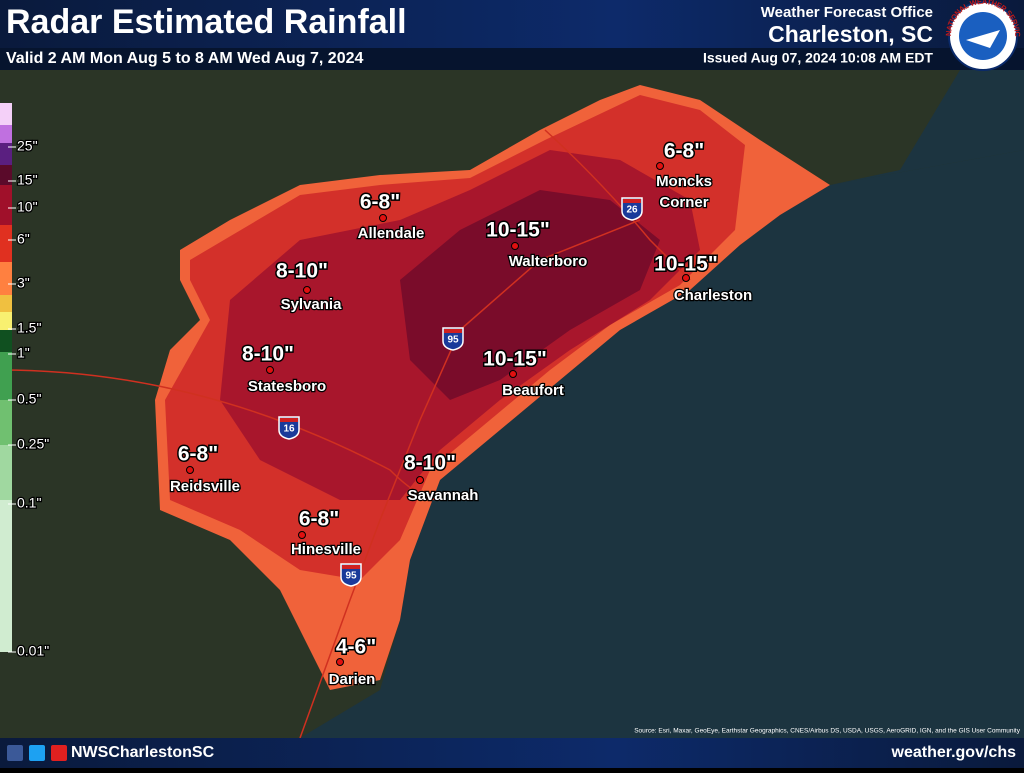 The width and height of the screenshot is (1024, 773). Describe the element at coordinates (37, 753) in the screenshot. I see `twitter-icon` at that location.